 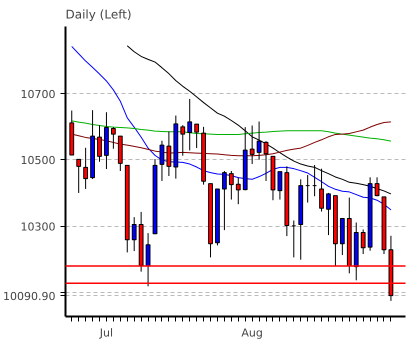 What do you see at coordinates (38, 227) in the screenshot?
I see `y-tick-label: 10300` at bounding box center [38, 227].